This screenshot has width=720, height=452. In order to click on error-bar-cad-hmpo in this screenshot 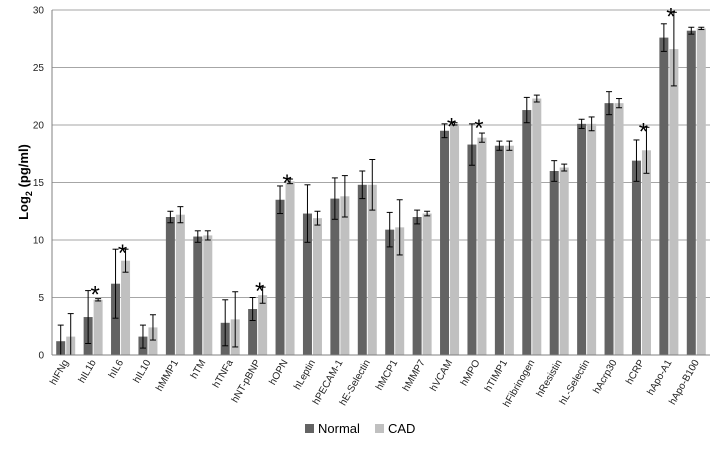, I will do `click(481, 137)`.